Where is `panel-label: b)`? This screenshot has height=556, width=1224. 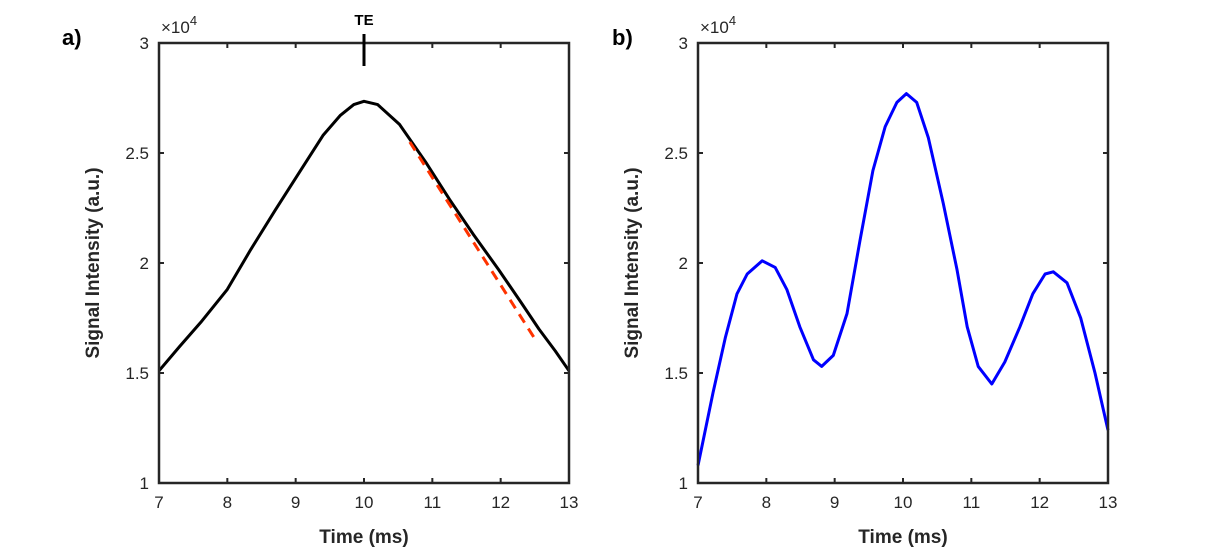 panel-label: b) is located at coordinates (622, 37).